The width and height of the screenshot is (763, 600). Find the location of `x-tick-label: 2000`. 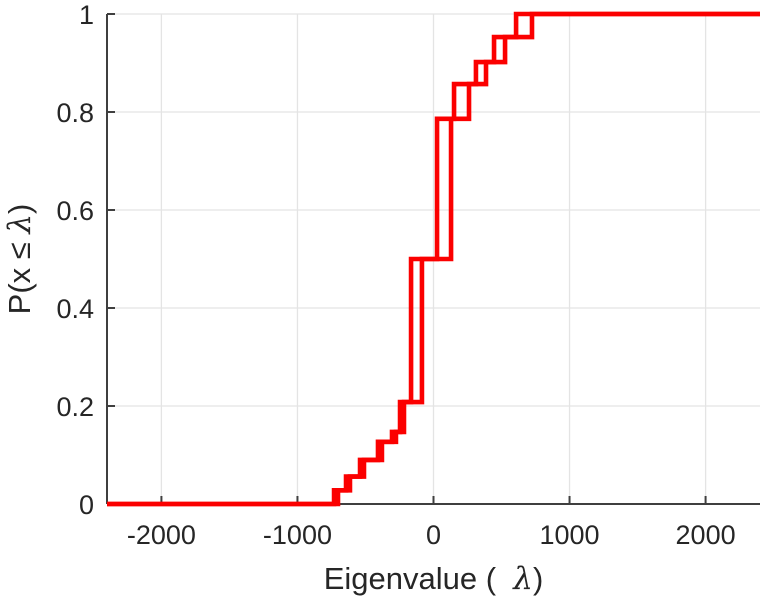

x-tick-label: 2000 is located at coordinates (706, 535).